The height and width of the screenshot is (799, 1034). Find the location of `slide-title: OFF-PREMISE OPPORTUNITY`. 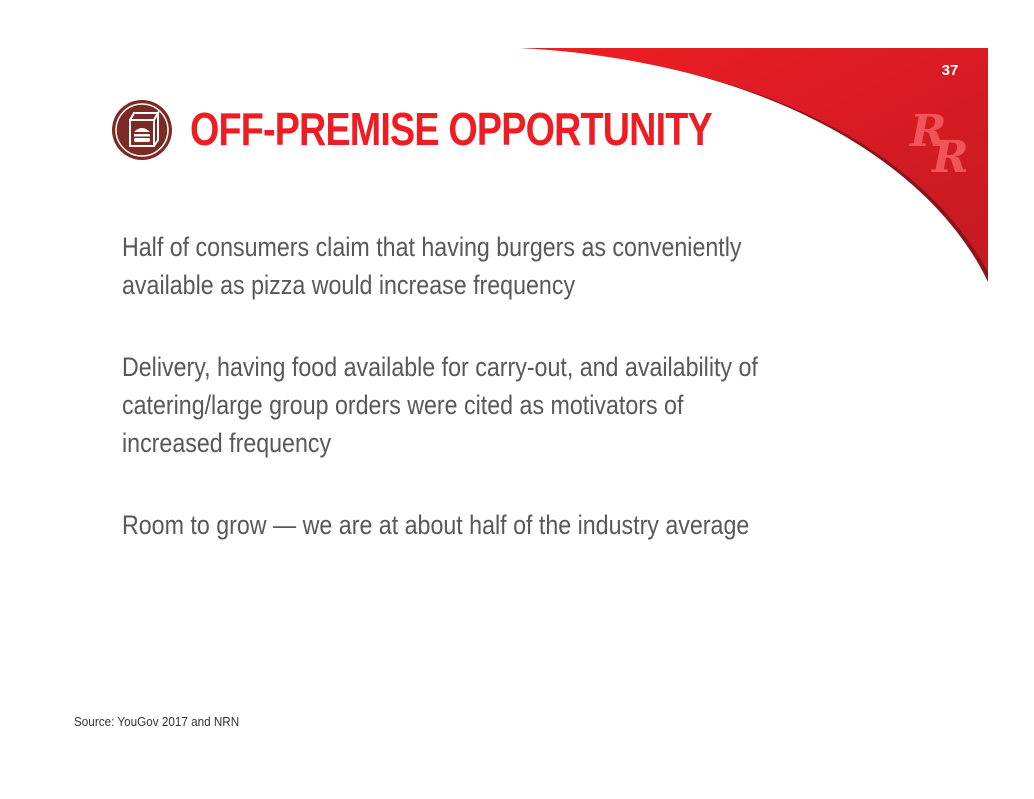

slide-title: OFF-PREMISE OPPORTUNITY is located at coordinates (451, 129).